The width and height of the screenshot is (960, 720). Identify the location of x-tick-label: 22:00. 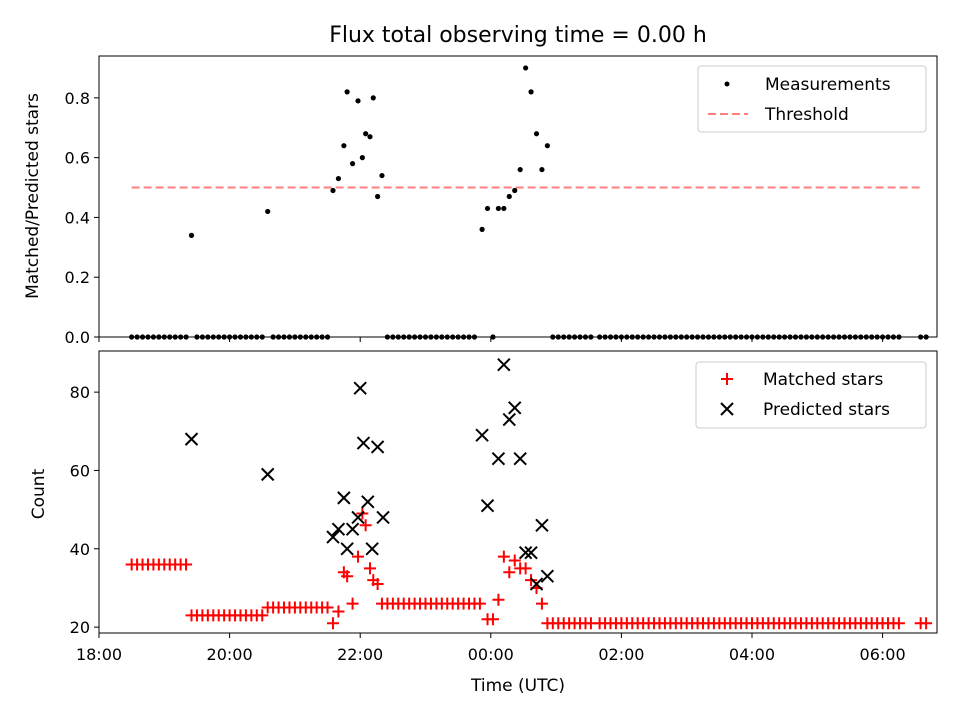
(360, 654).